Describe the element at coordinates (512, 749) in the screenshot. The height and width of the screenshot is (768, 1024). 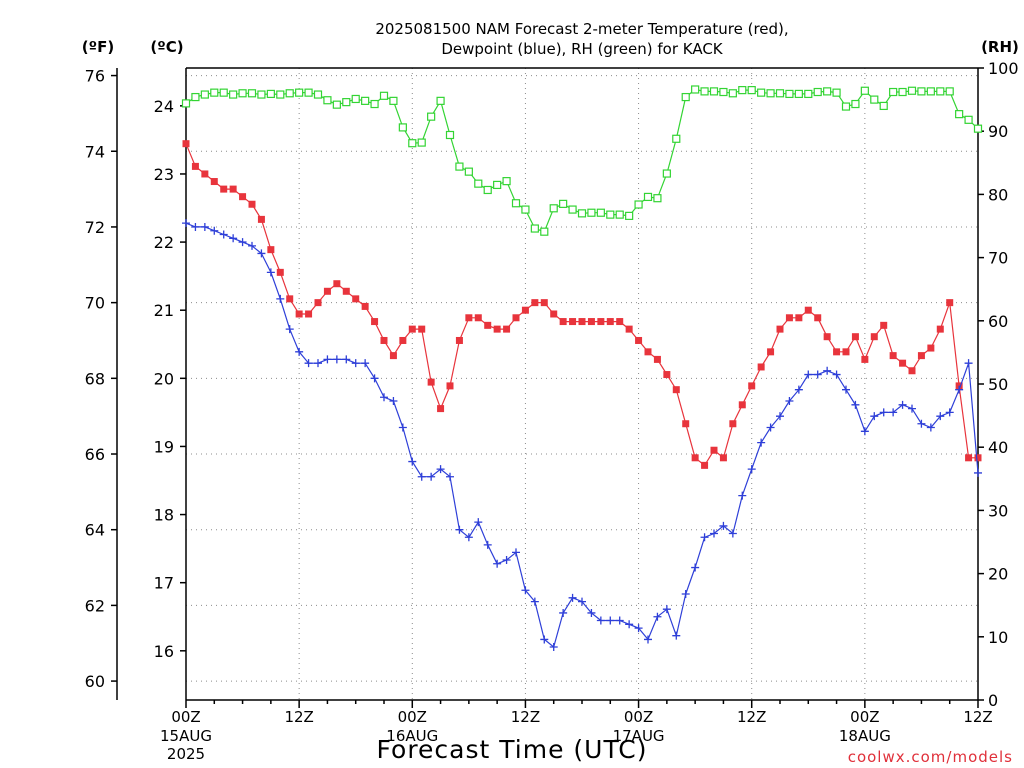
I see `x-axis-label: Forecast Time (UTC)` at that location.